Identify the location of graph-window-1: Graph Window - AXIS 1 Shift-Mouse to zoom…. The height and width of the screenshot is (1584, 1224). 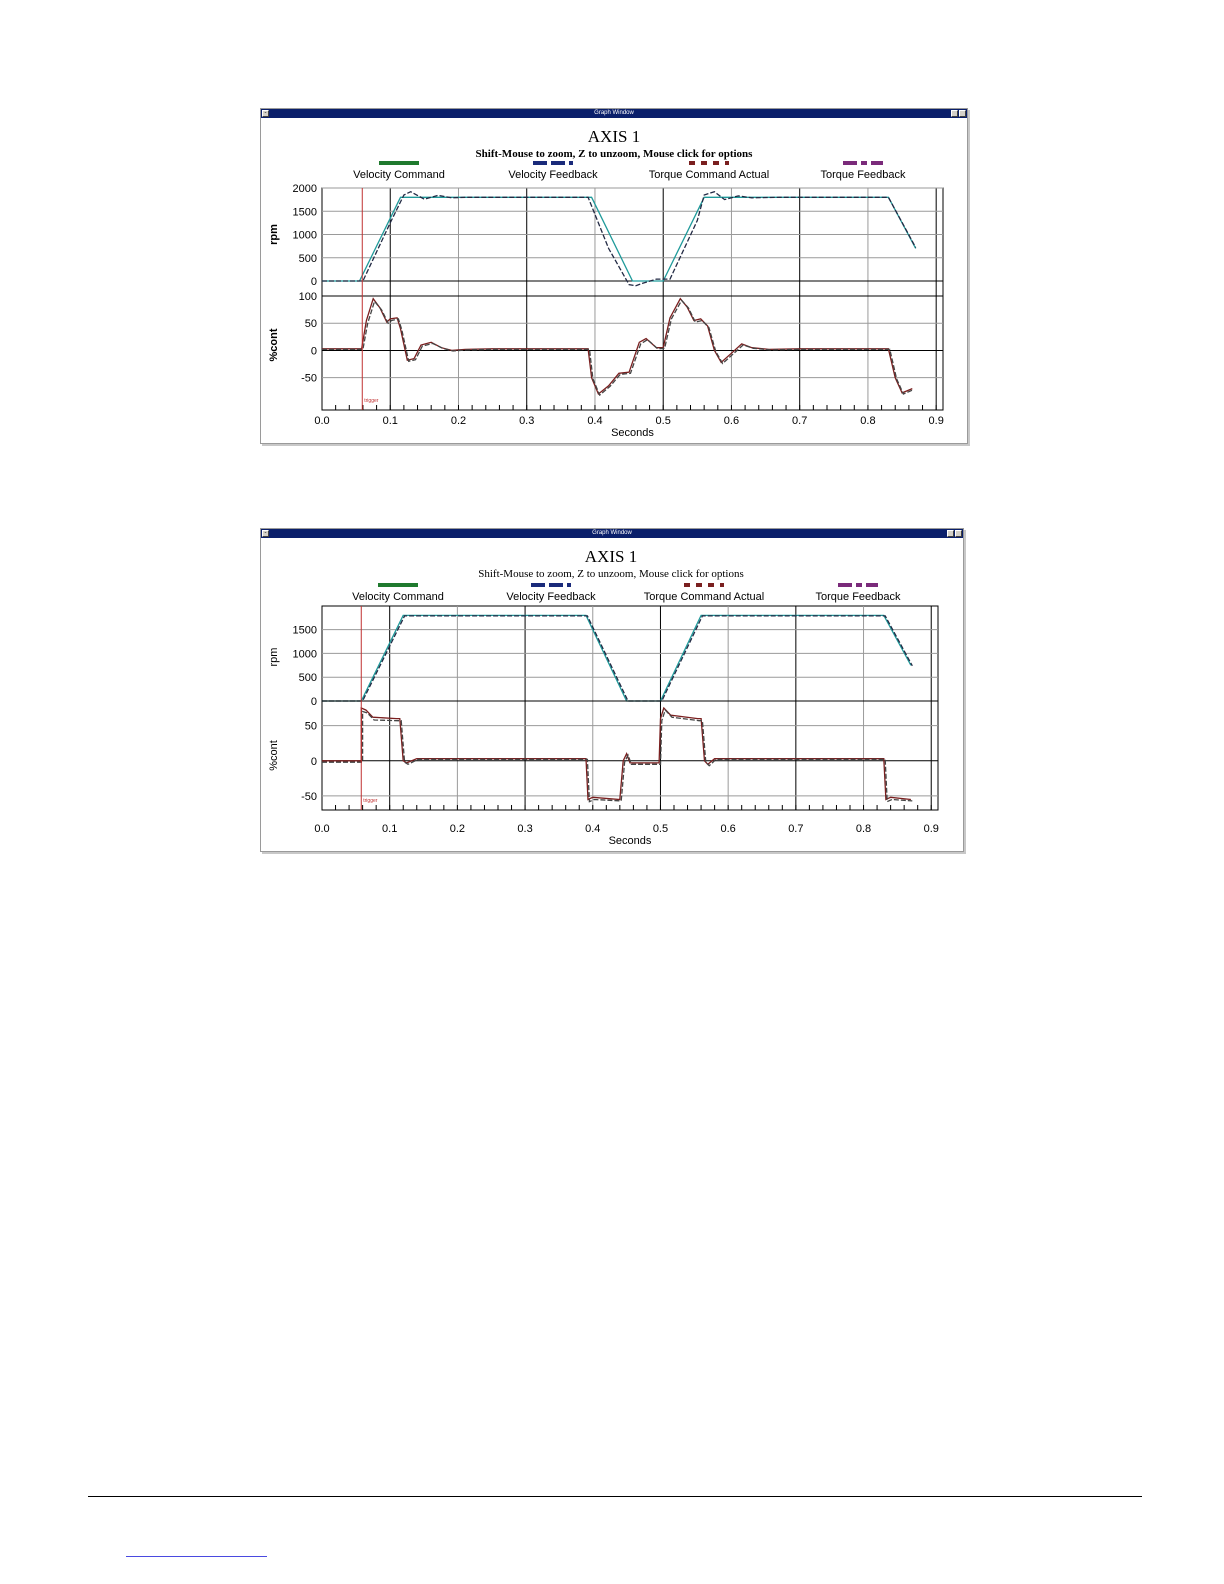
(614, 276).